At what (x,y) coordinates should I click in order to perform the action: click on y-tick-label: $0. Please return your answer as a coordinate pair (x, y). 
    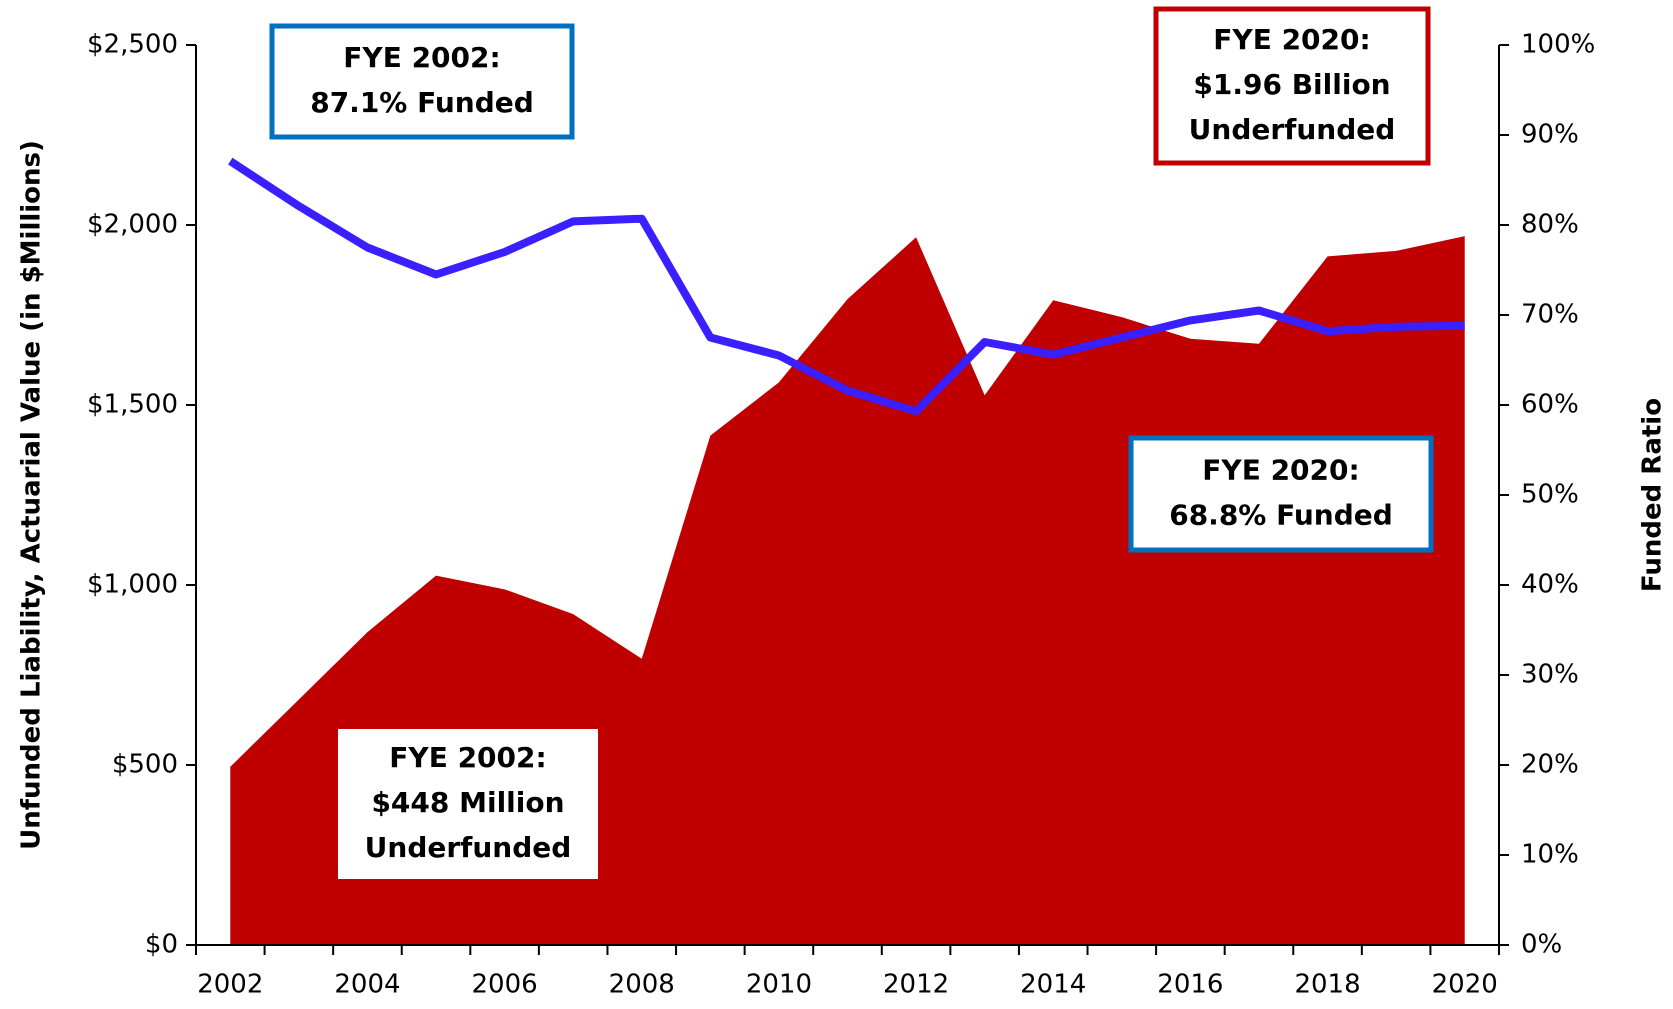
    Looking at the image, I should click on (161, 945).